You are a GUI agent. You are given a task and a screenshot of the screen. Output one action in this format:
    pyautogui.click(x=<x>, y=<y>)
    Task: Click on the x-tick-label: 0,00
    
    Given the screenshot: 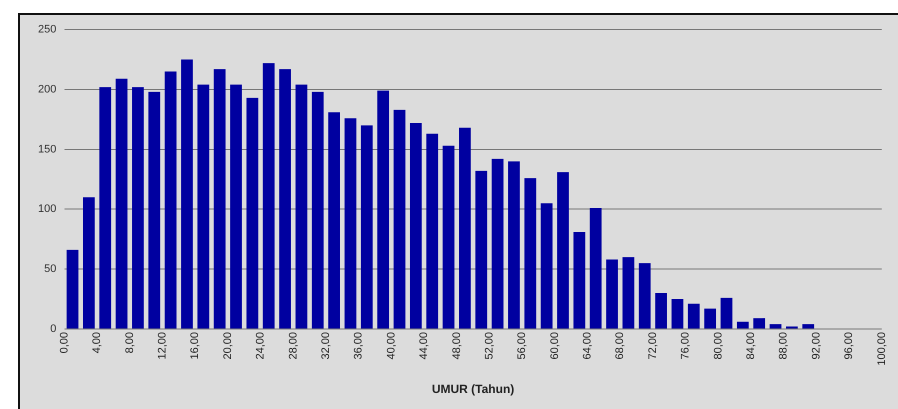 What is the action you would take?
    pyautogui.click(x=64, y=343)
    